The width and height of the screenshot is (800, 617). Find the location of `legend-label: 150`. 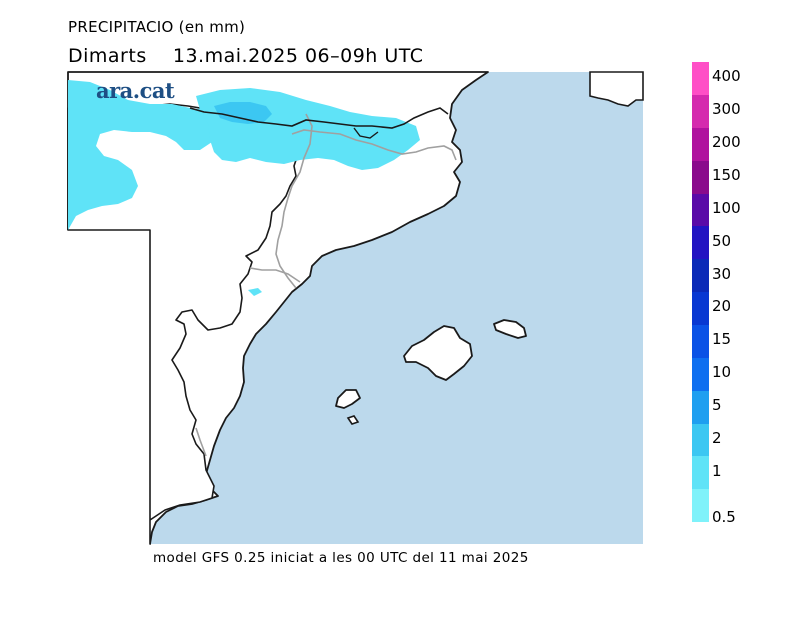

legend-label: 150 is located at coordinates (726, 175).